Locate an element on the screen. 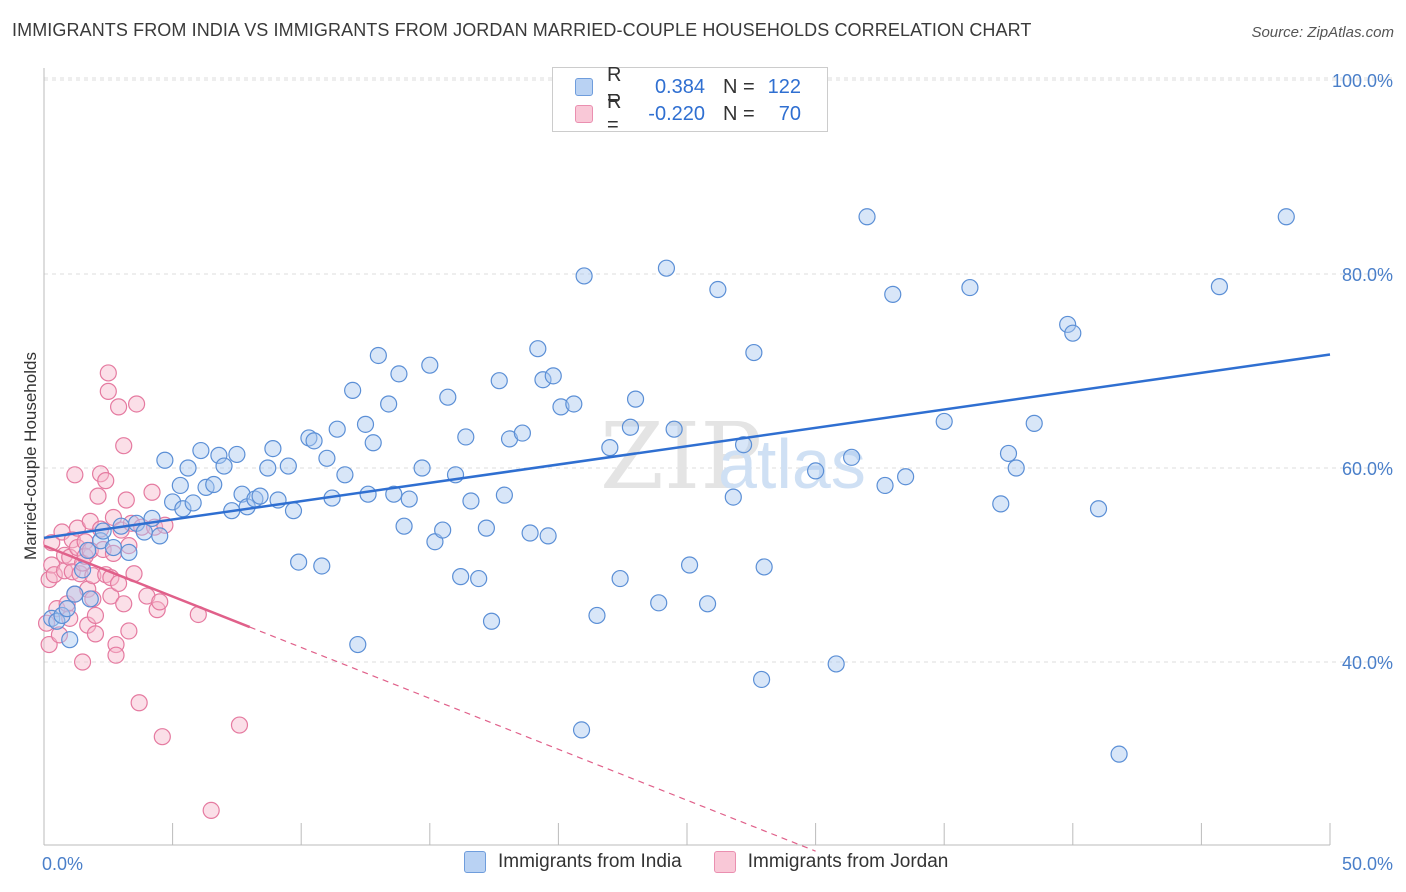 The image size is (1406, 892). legend-item-india: Immigrants from India is located at coordinates (573, 862).